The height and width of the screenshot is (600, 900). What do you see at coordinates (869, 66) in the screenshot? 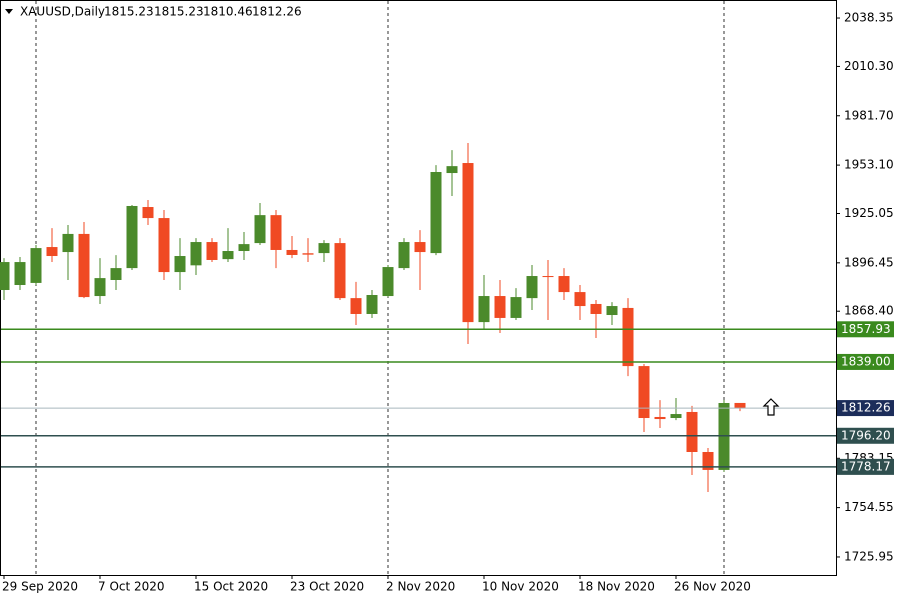
I see `y-tick-label: 2010.30` at bounding box center [869, 66].